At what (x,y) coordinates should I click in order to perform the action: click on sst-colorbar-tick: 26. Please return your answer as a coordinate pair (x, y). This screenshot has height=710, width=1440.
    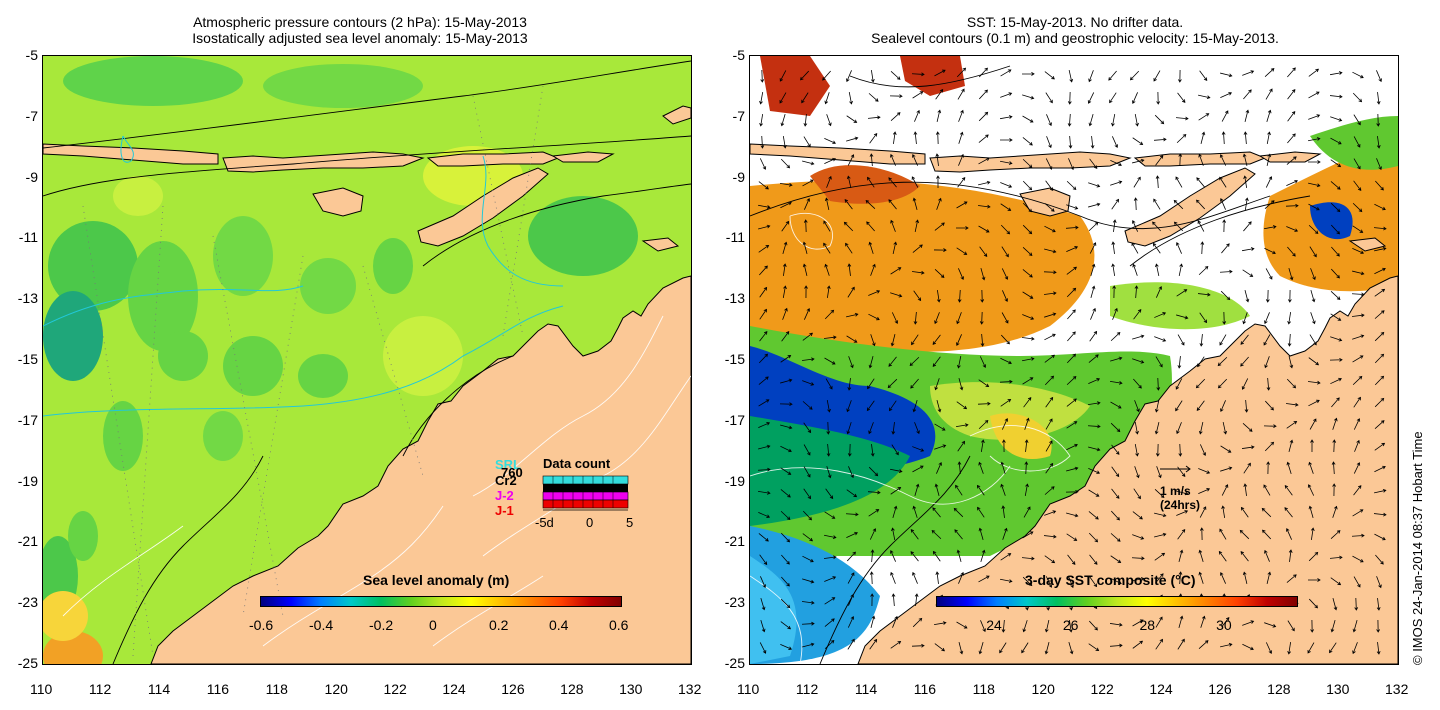
    Looking at the image, I should click on (1070, 625).